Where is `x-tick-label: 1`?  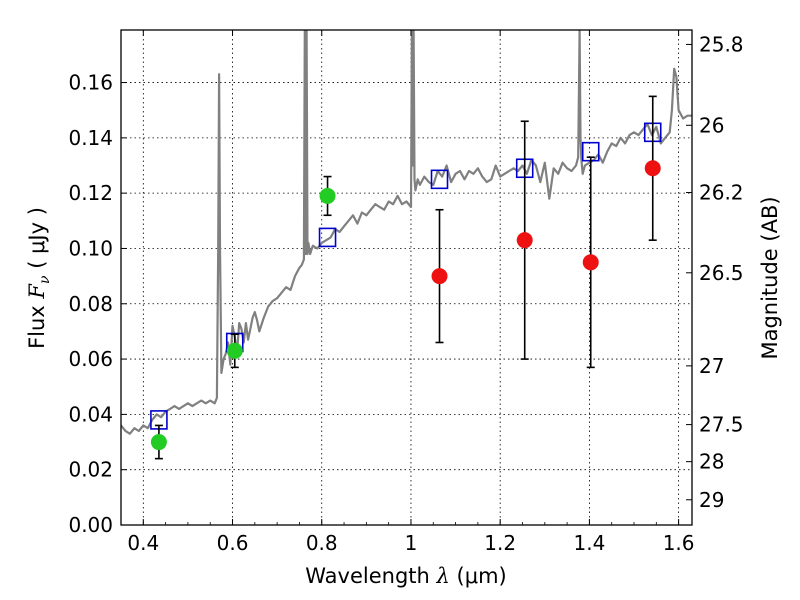
x-tick-label: 1 is located at coordinates (411, 543).